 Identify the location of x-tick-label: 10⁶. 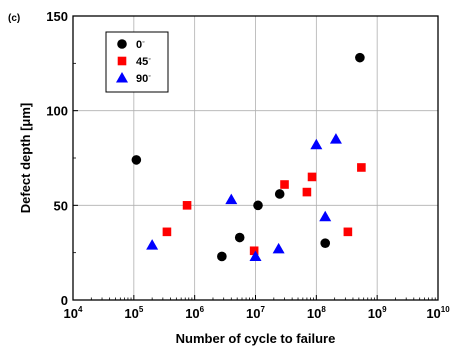
(194, 313).